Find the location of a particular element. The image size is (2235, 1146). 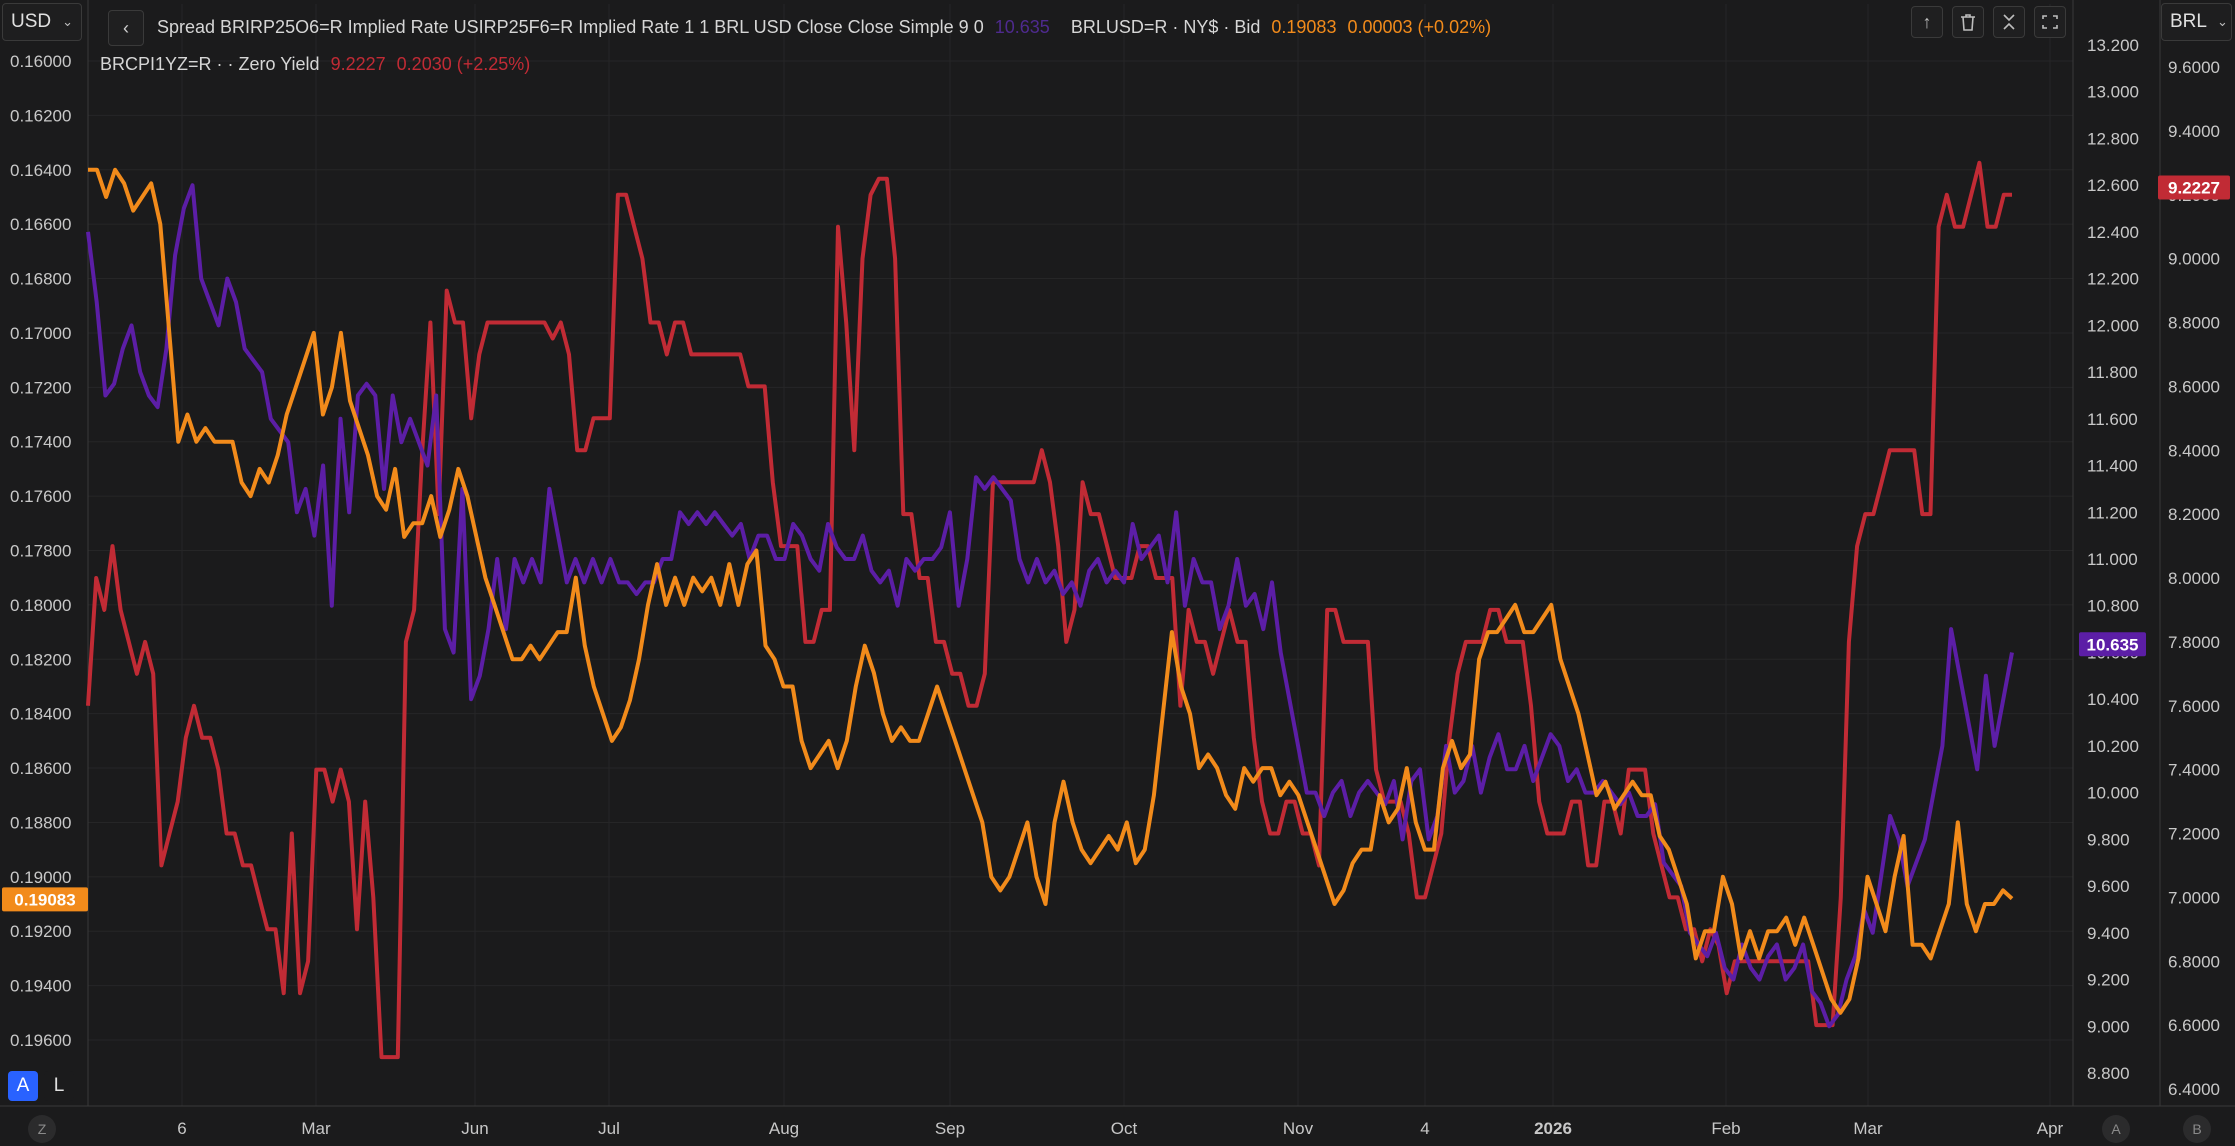

right-axis-tick: 8.0000 is located at coordinates (2194, 578).